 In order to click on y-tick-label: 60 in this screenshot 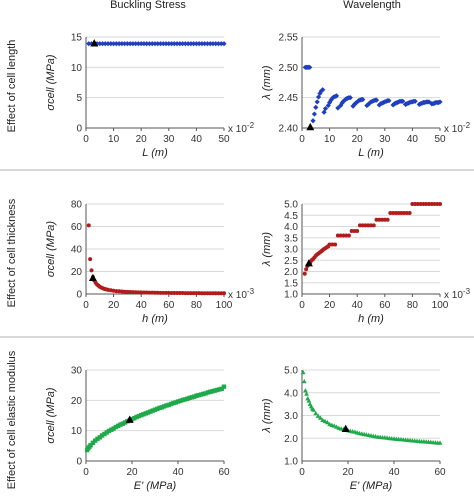, I will do `click(77, 227)`.